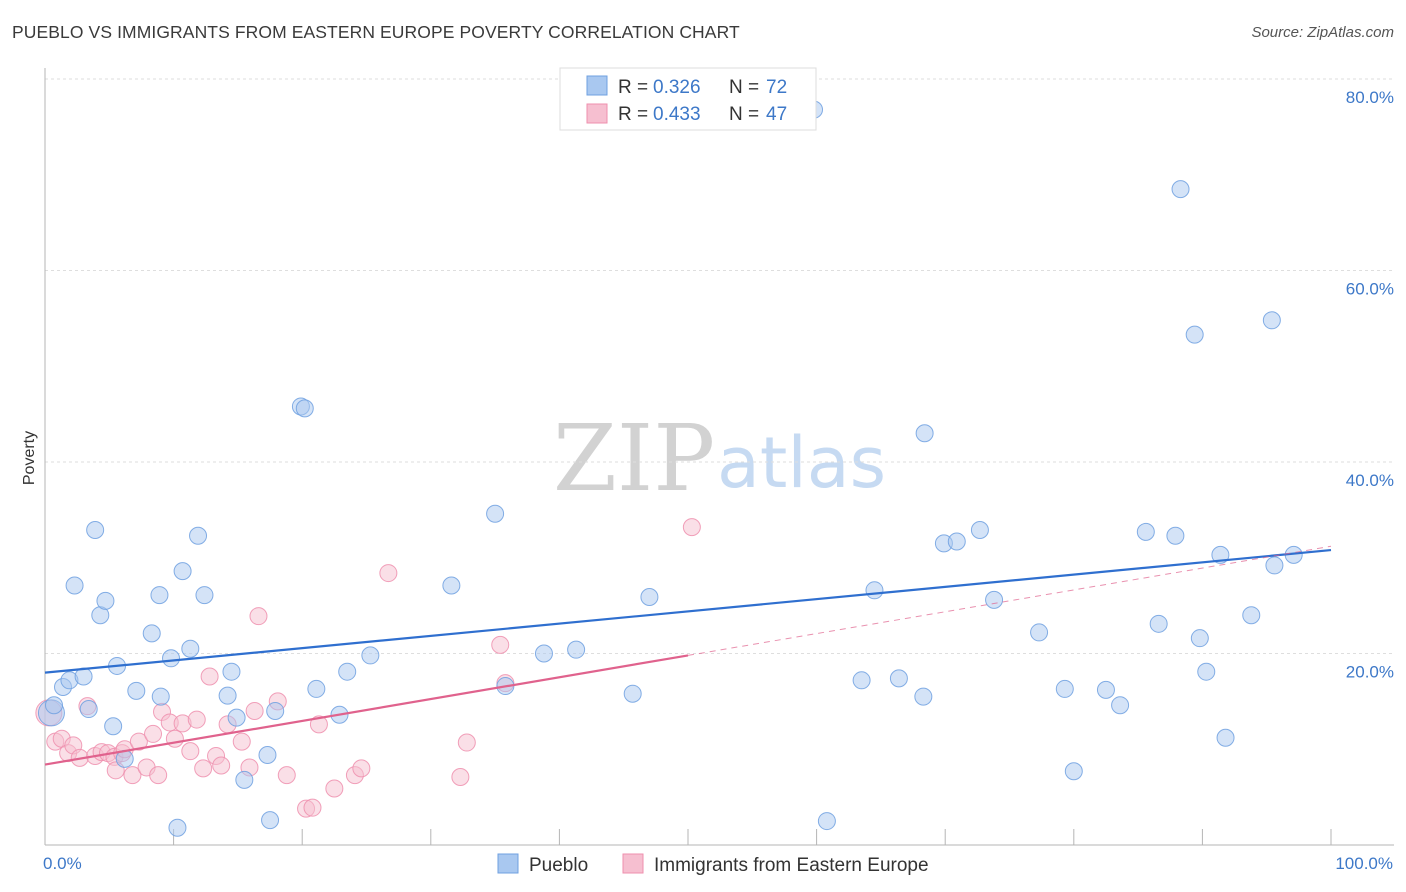 The image size is (1406, 892). I want to click on pueblo-trend-line, so click(688, 611).